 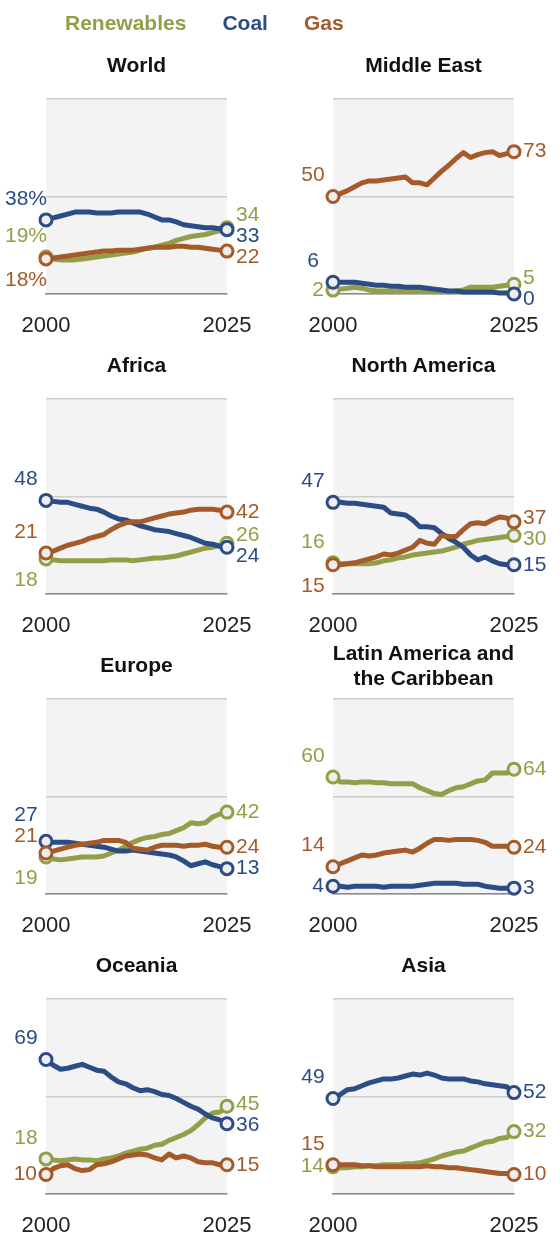 What do you see at coordinates (529, 277) in the screenshot?
I see `data-label: 5` at bounding box center [529, 277].